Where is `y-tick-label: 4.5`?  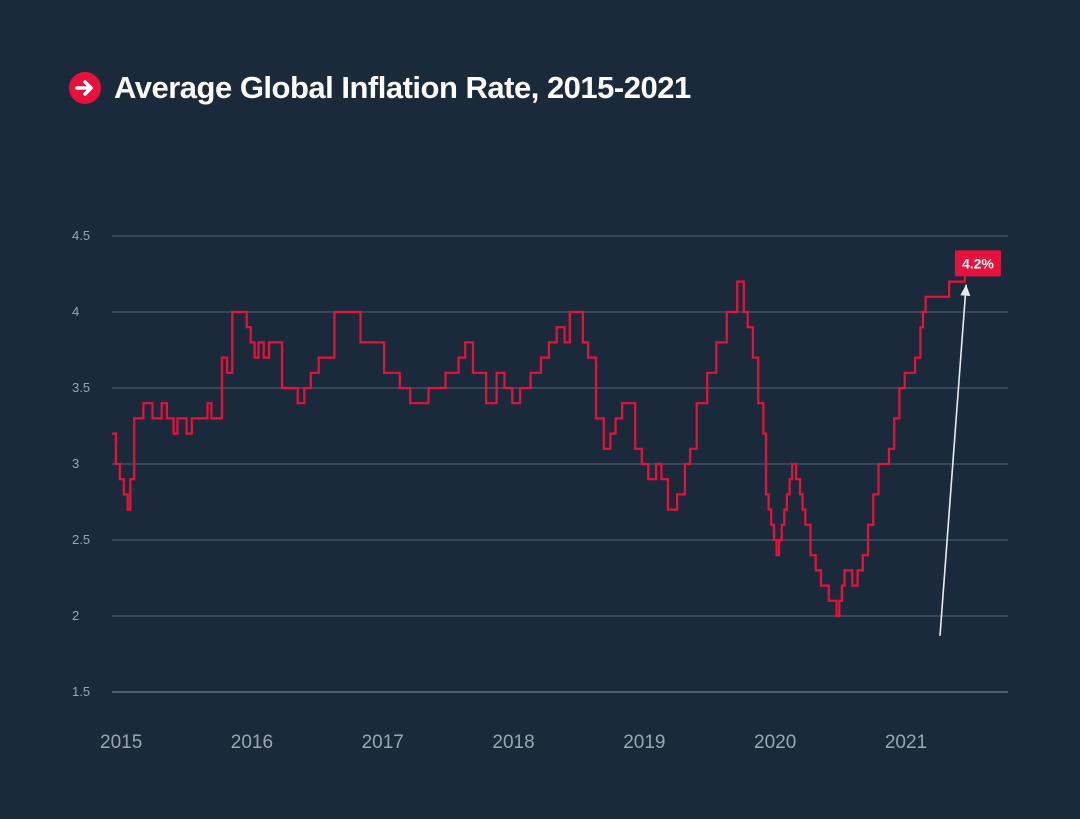 y-tick-label: 4.5 is located at coordinates (81, 235).